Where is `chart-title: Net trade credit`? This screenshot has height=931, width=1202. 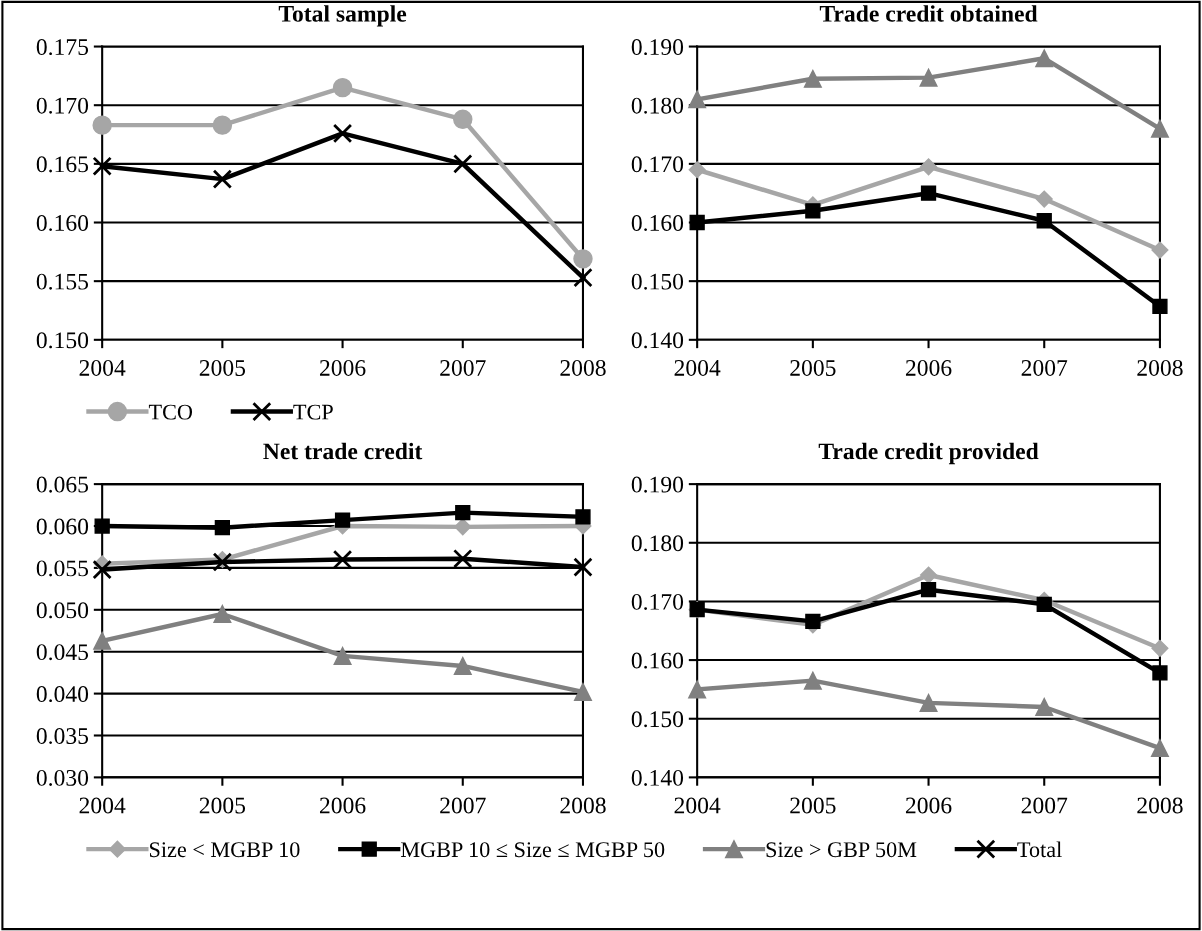
chart-title: Net trade credit is located at coordinates (343, 451).